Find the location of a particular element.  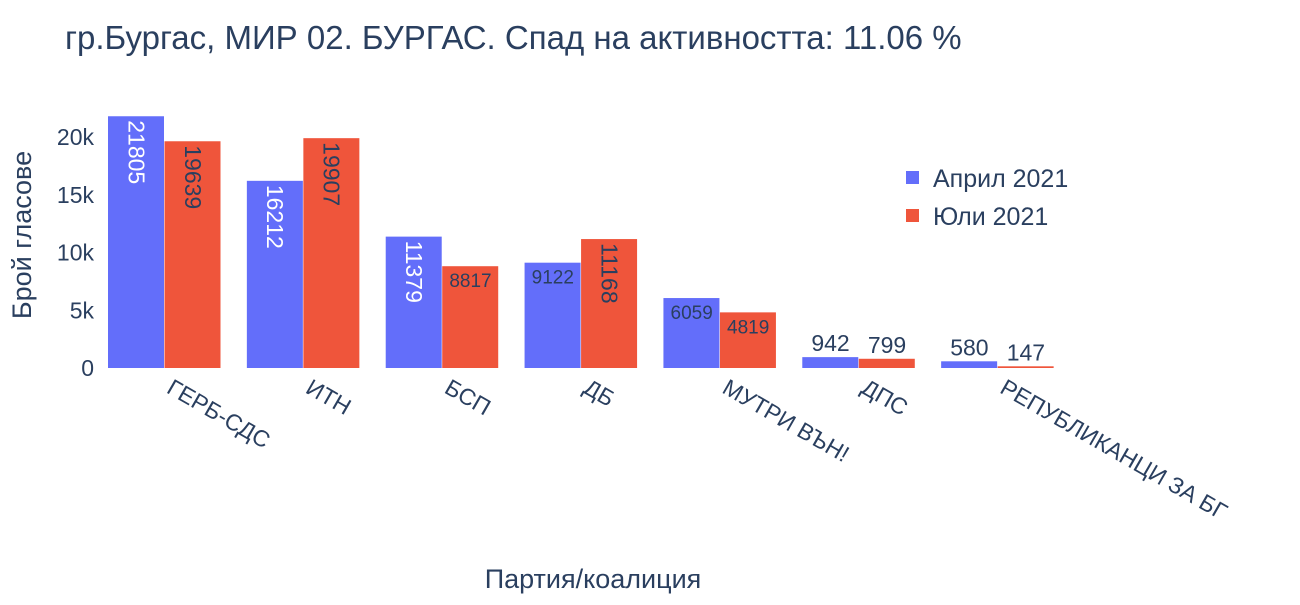

bar-value-label: 11168 is located at coordinates (609, 273).